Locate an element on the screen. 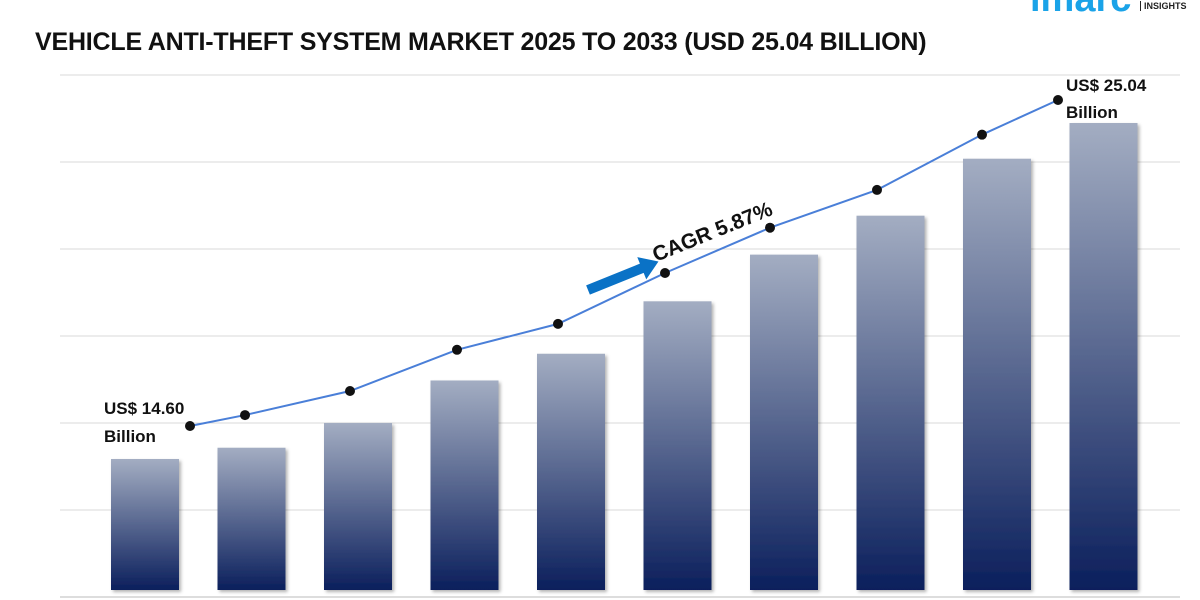  x-tick-2033: 2033 is located at coordinates (1104, 598).